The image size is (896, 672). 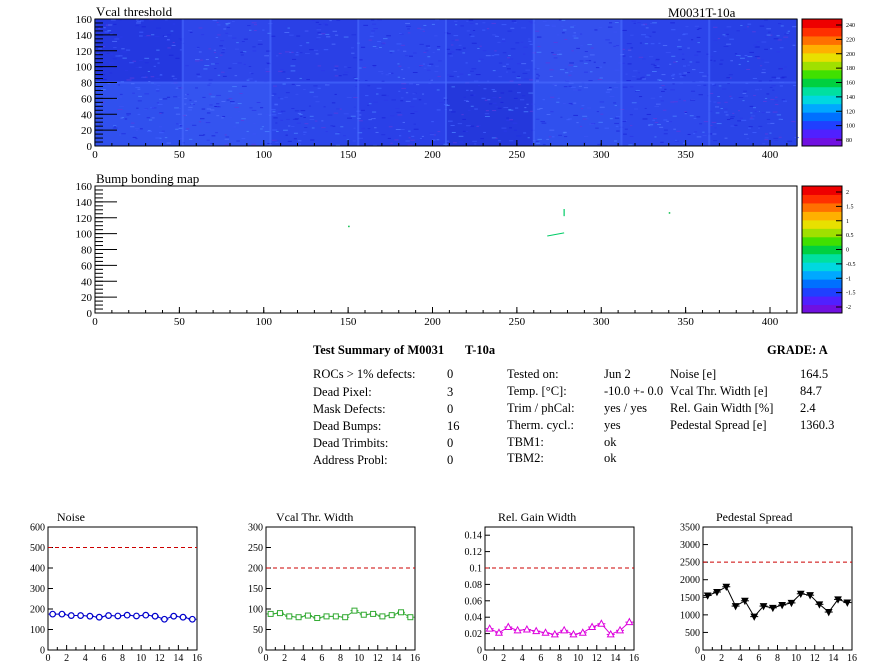 What do you see at coordinates (850, 26) in the screenshot?
I see `threshold-map-palette-label: 240` at bounding box center [850, 26].